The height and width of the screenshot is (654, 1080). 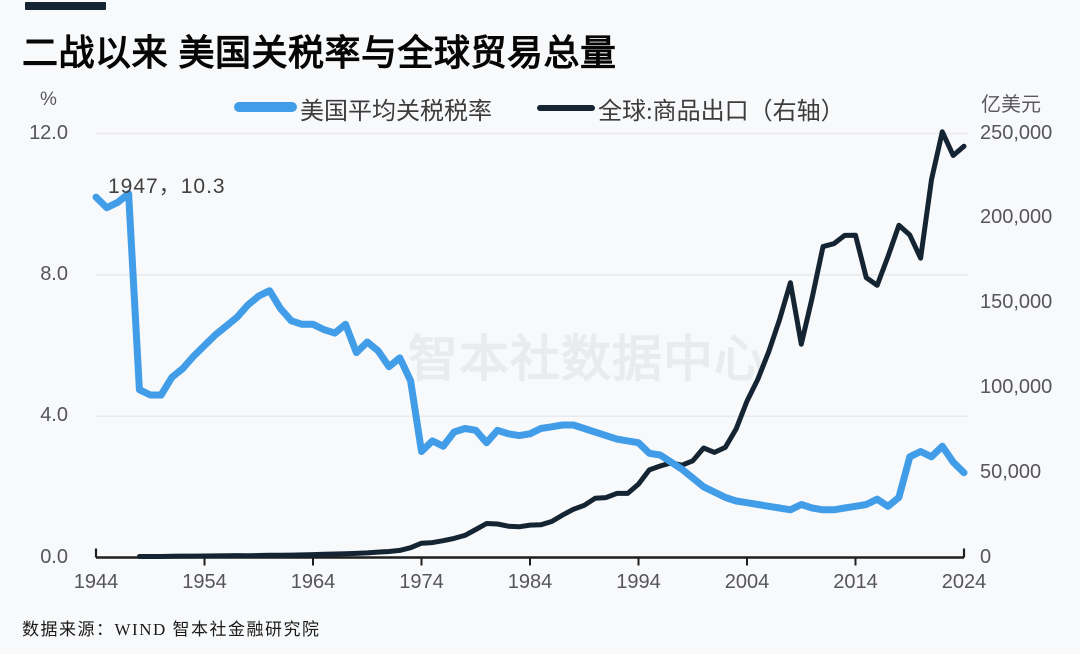 I want to click on y-axis-label-left: 8.0, so click(x=54, y=273).